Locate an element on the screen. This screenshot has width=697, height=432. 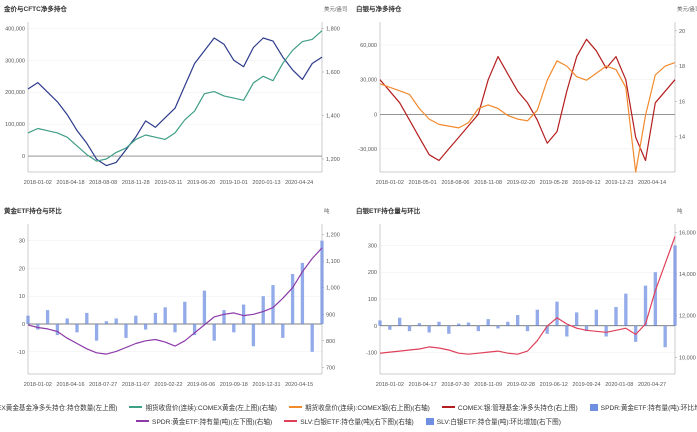
right-tick-label: 14,000 is located at coordinates (687, 275).